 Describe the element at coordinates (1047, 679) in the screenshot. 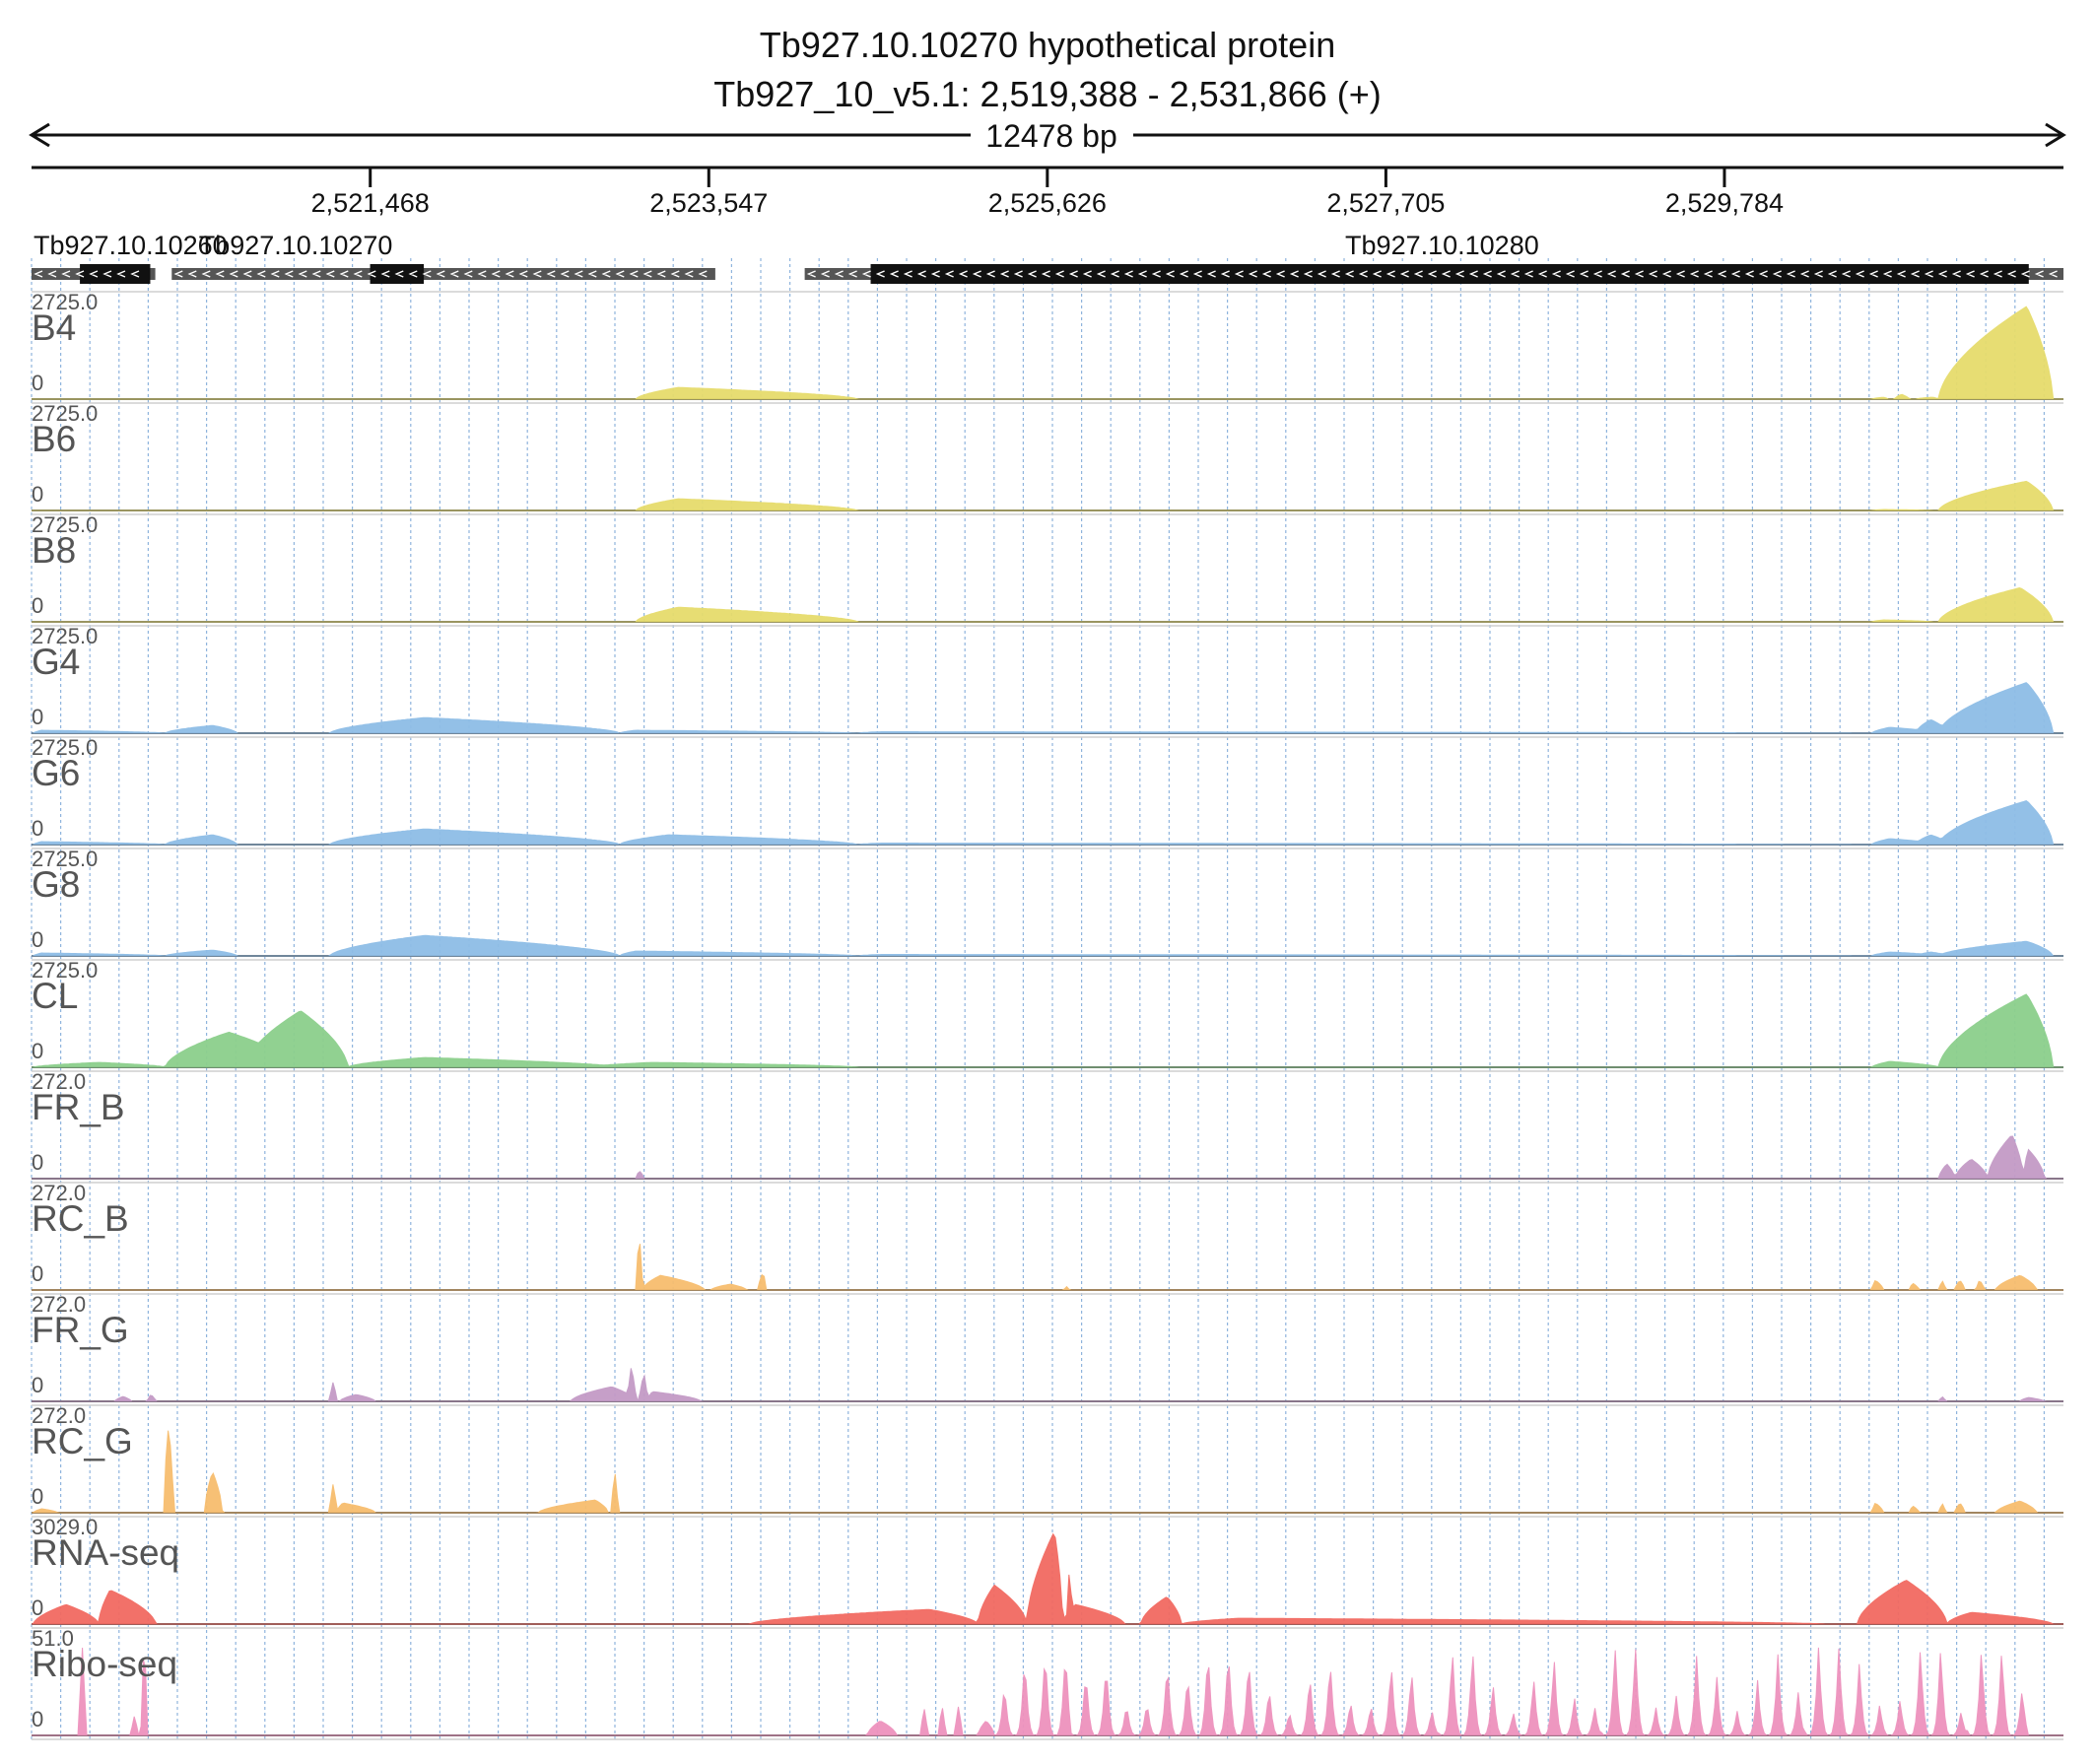

I see `coverage-track: 2725.0G4 0` at that location.